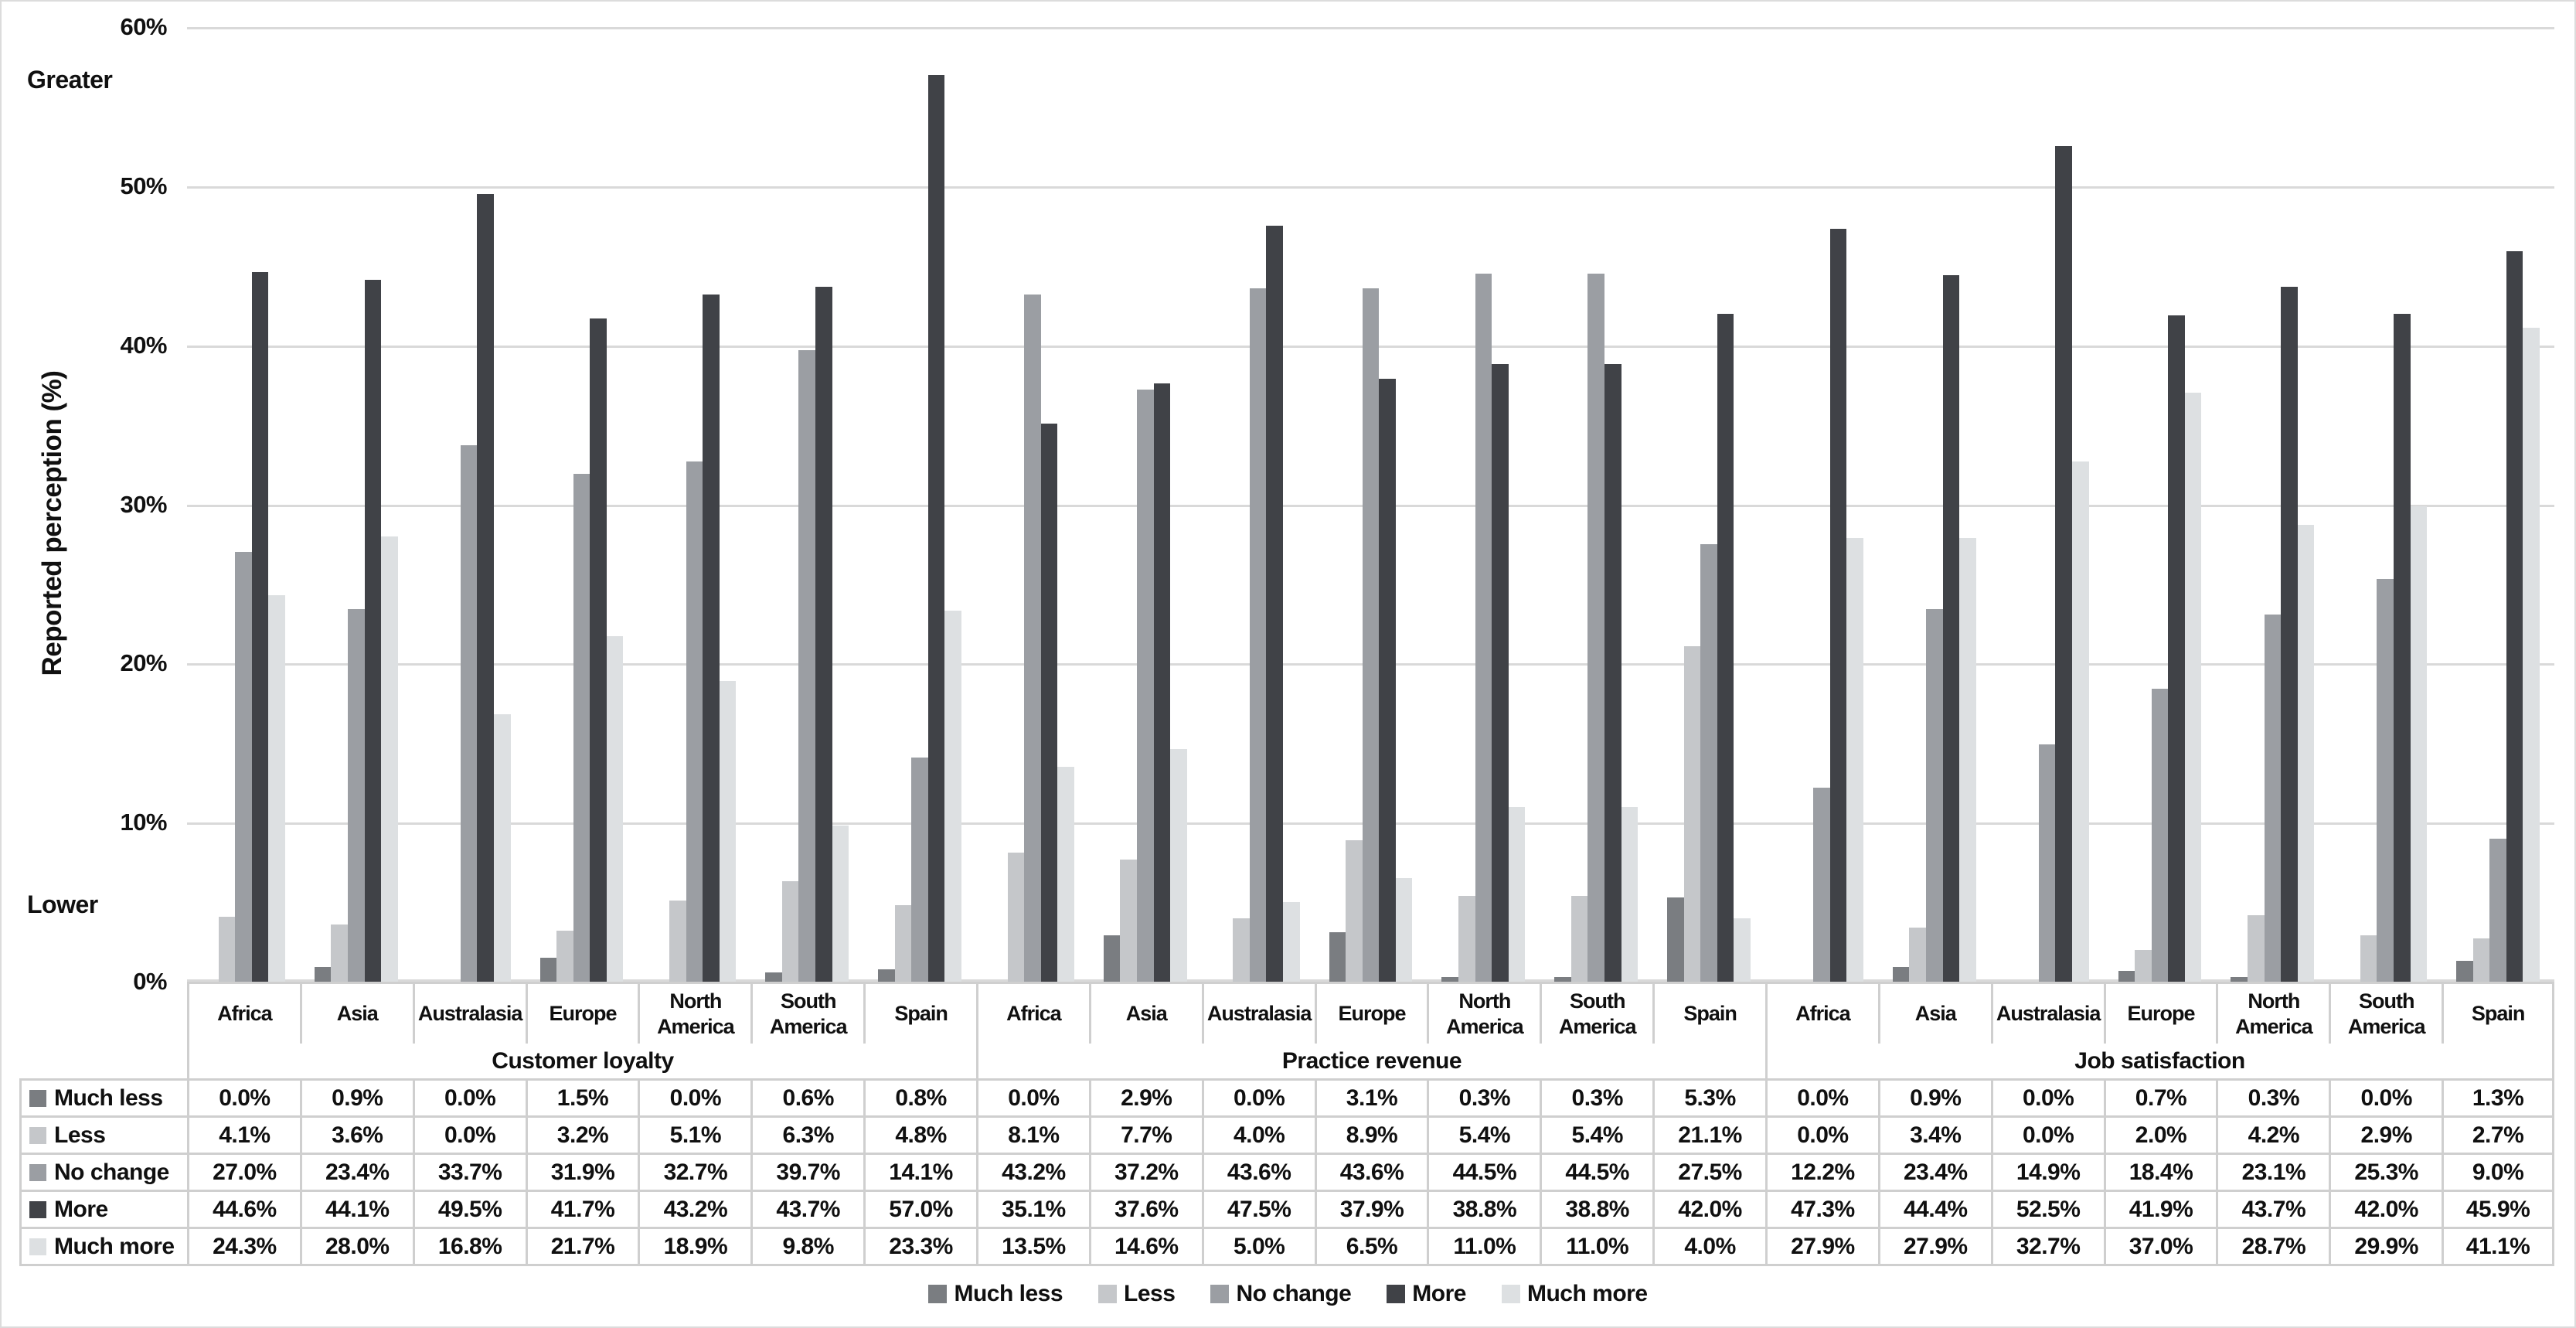 The height and width of the screenshot is (1328, 2576). Describe the element at coordinates (1597, 1171) in the screenshot. I see `value-cell: 44.5%` at that location.